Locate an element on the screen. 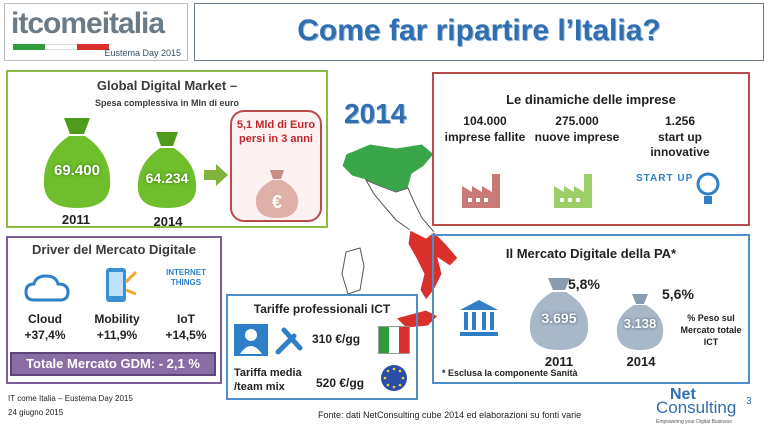 This screenshot has height=432, width=768. tariffa-eu-value: 520 €/gg is located at coordinates (340, 383).